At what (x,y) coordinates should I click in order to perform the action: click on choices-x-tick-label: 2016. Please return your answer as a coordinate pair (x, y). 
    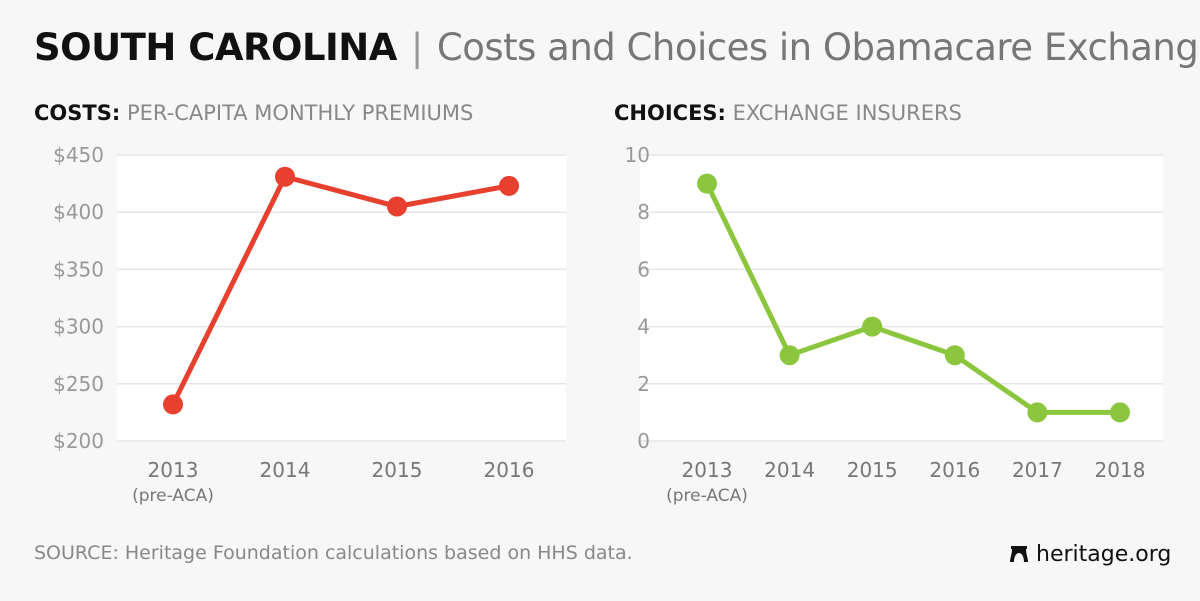
    Looking at the image, I should click on (954, 470).